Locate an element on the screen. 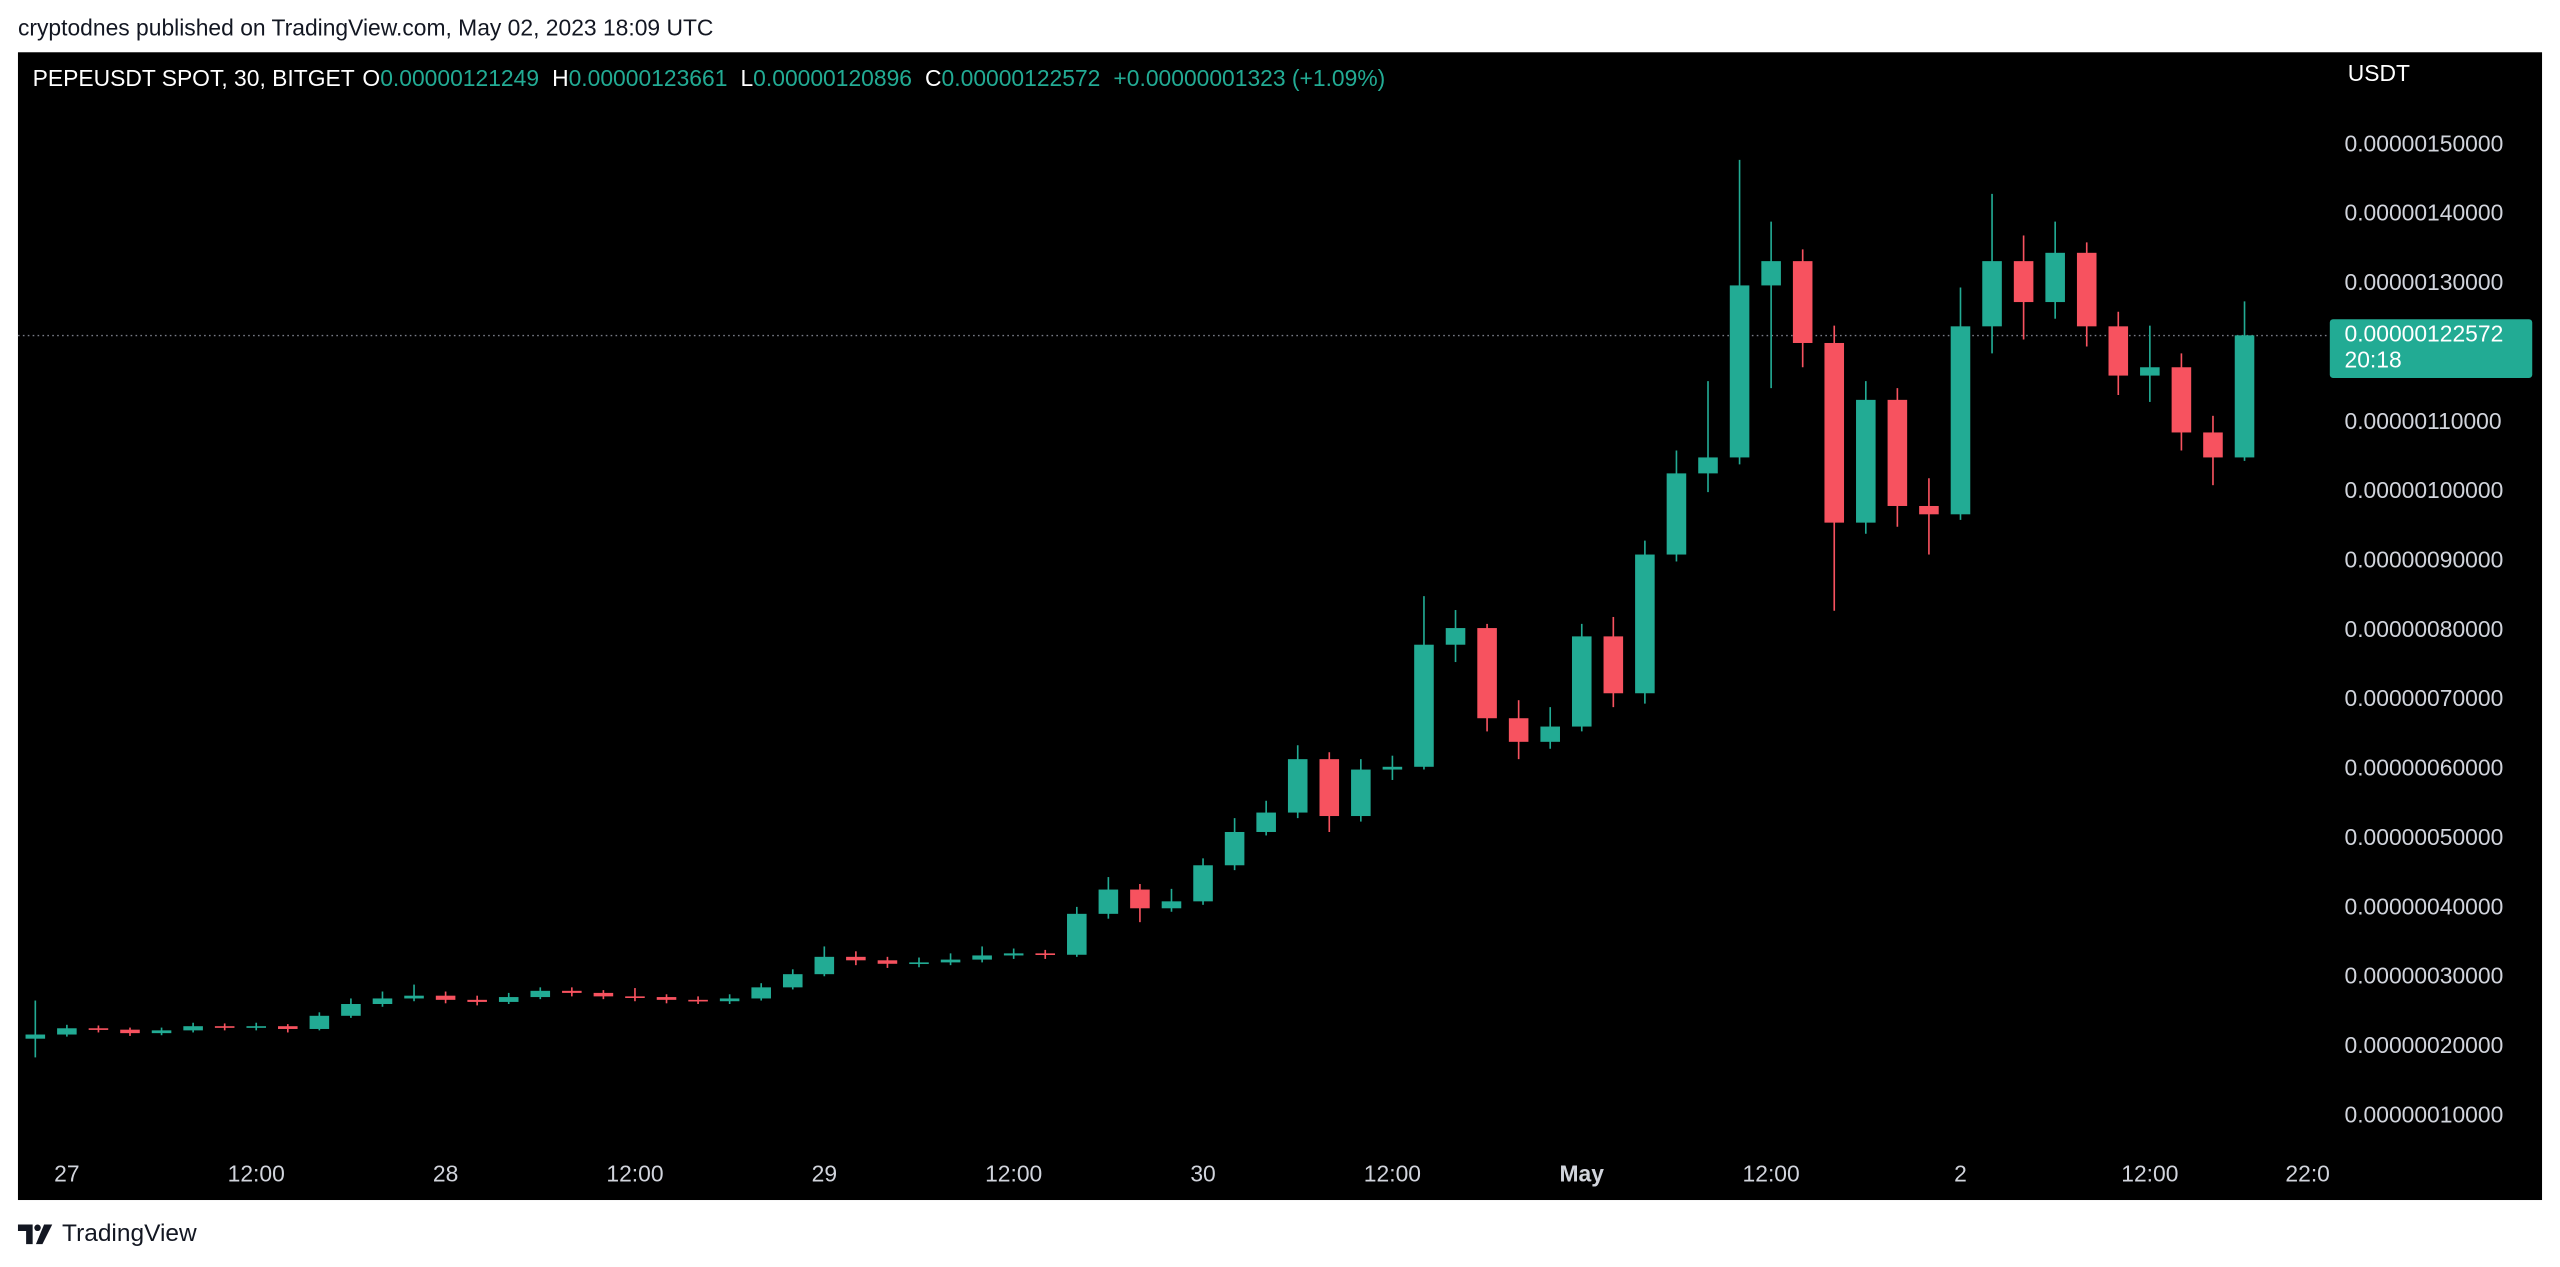 Image resolution: width=2560 pixels, height=1267 pixels. last-price-badge is located at coordinates (2431, 348).